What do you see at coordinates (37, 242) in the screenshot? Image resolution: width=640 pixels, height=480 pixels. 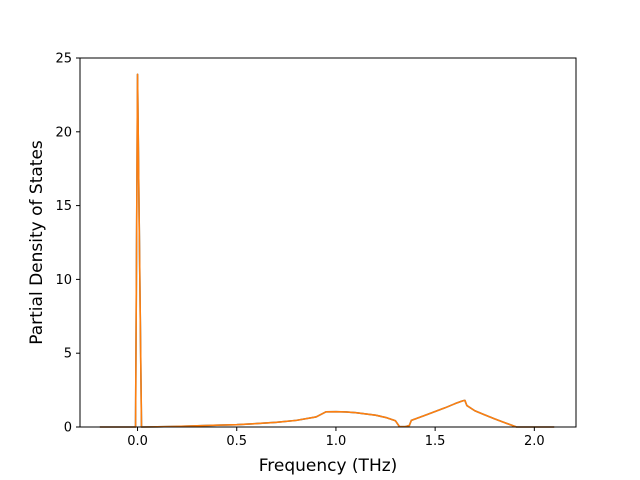 I see `y-axis-label: Partial Density of States` at bounding box center [37, 242].